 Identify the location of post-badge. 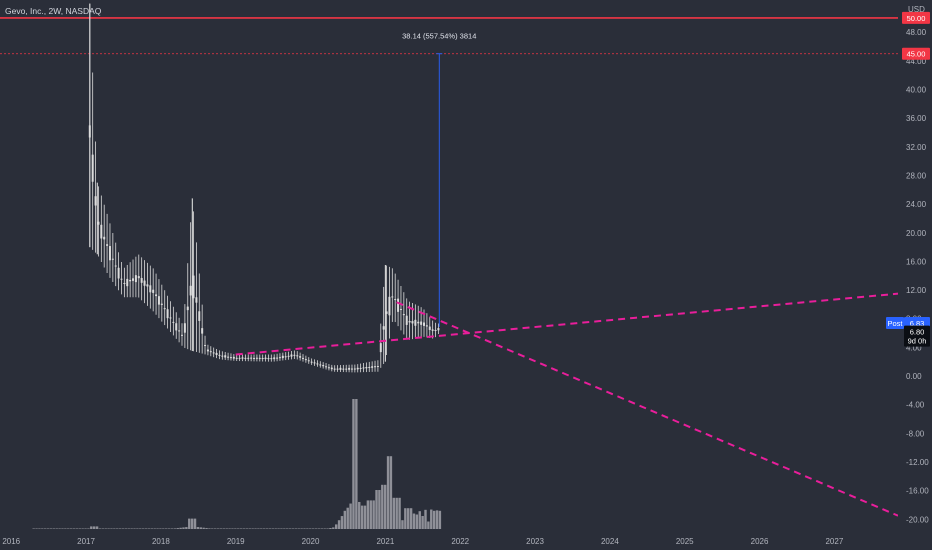
(895, 323).